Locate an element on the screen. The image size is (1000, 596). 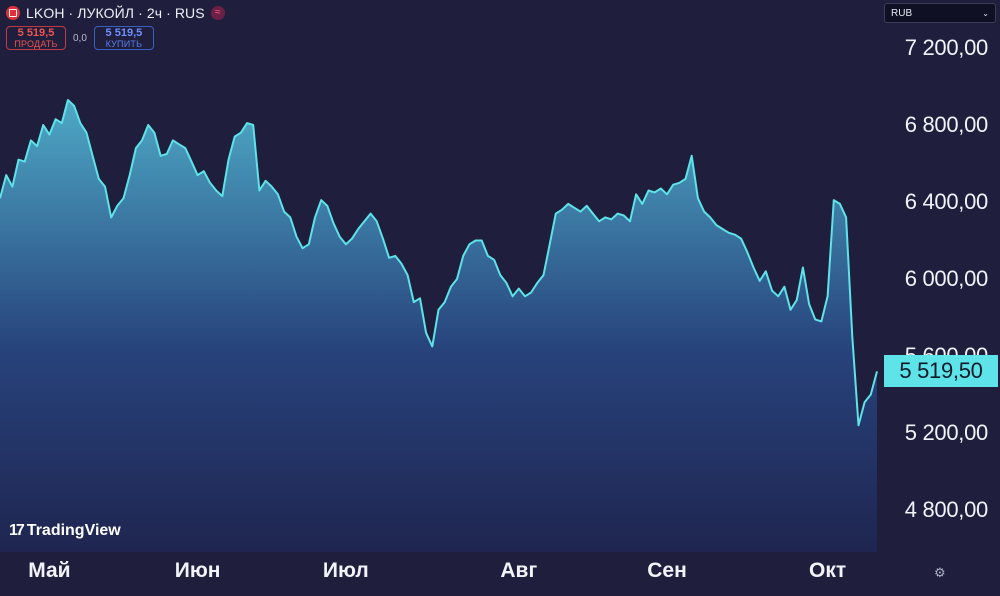
month-label: Авг is located at coordinates (519, 570).